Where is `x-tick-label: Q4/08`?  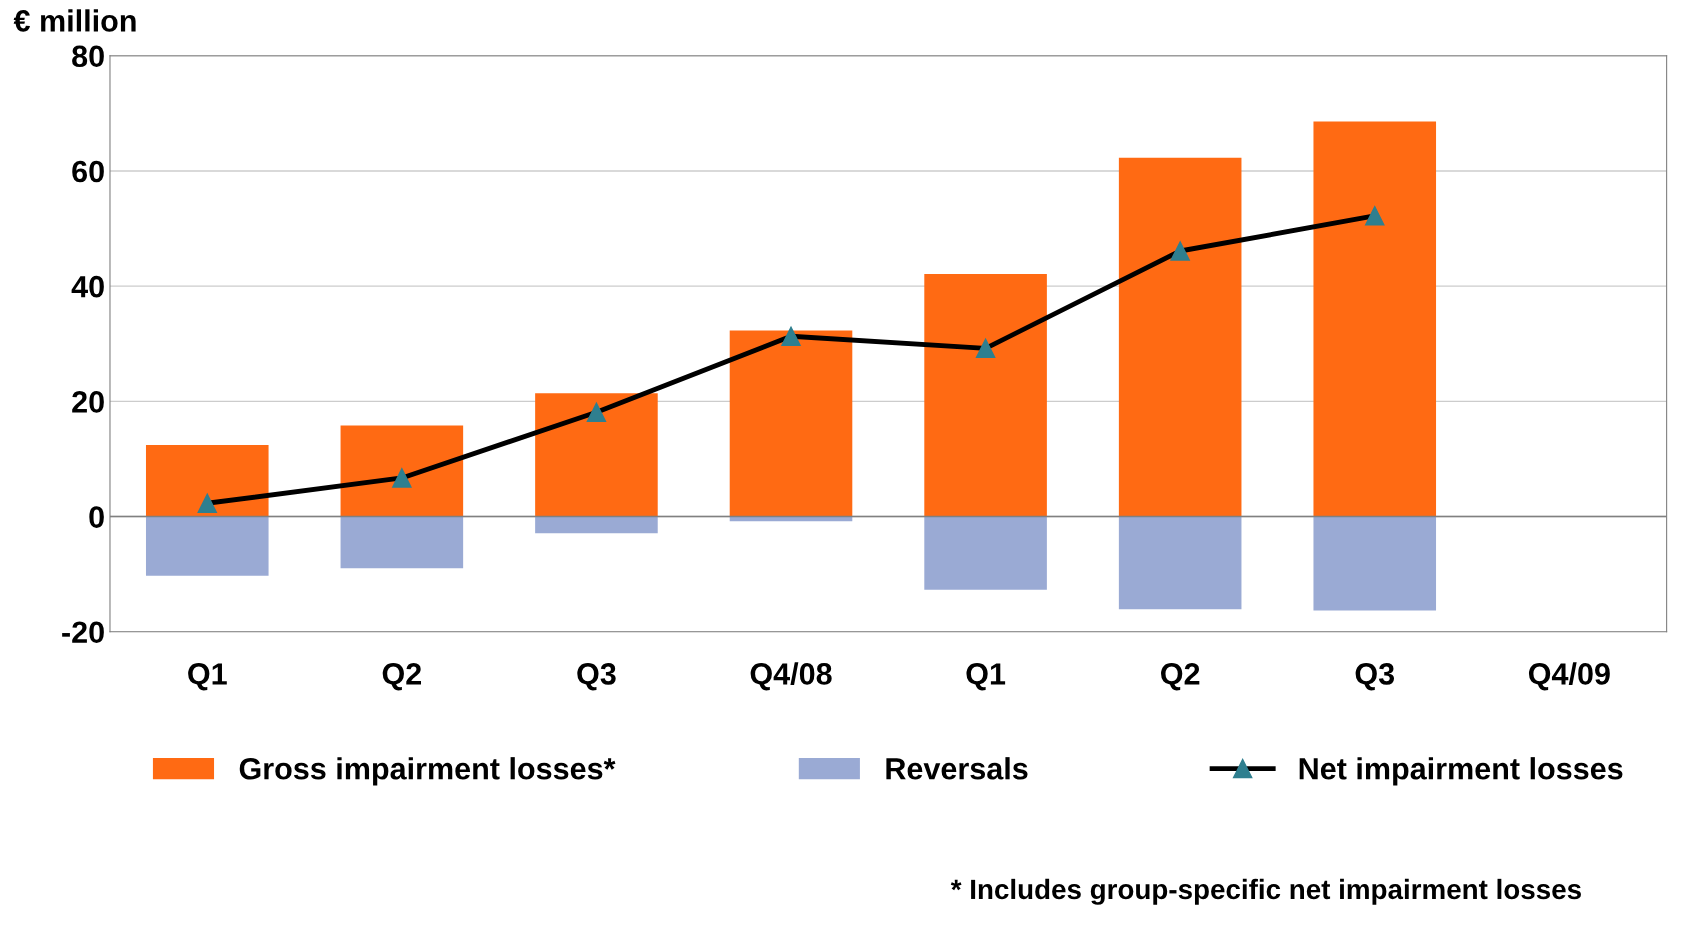 x-tick-label: Q4/08 is located at coordinates (791, 676).